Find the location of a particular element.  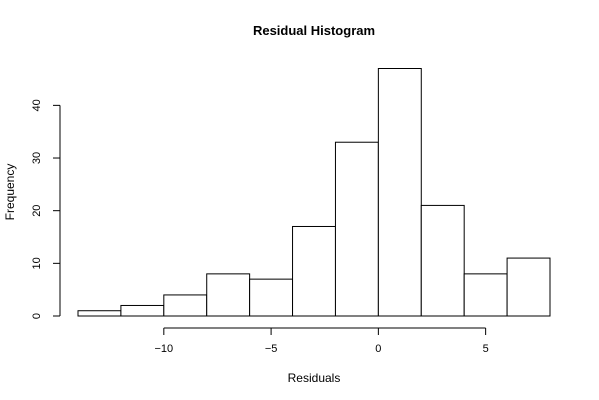

y-axis-label: Frequency is located at coordinates (10, 192).